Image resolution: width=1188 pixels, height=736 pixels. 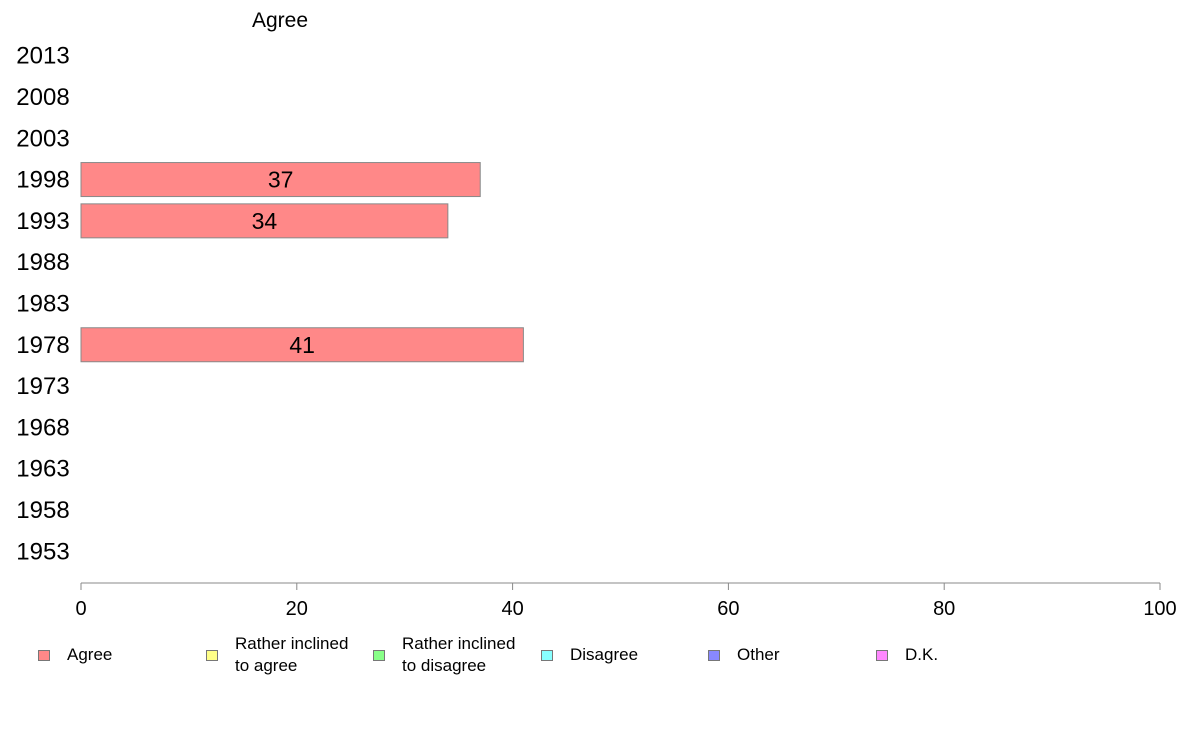 I want to click on legend-label: Other, so click(x=758, y=654).